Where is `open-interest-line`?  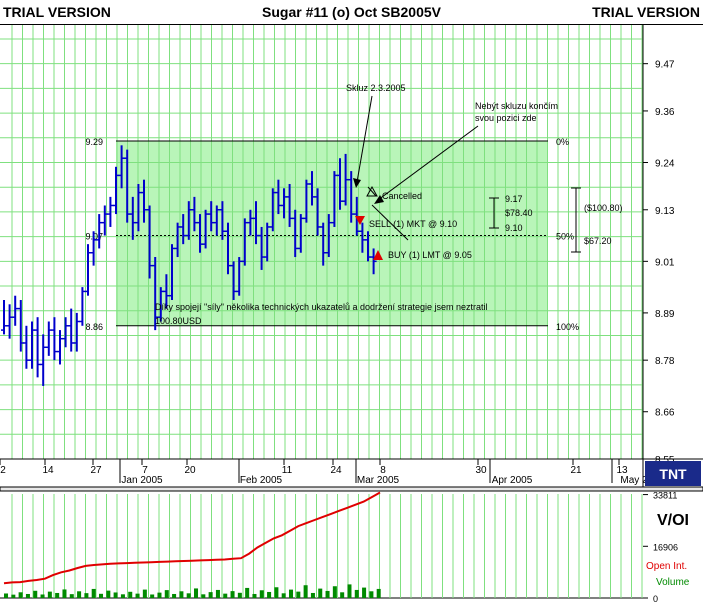 open-interest-line is located at coordinates (192, 538).